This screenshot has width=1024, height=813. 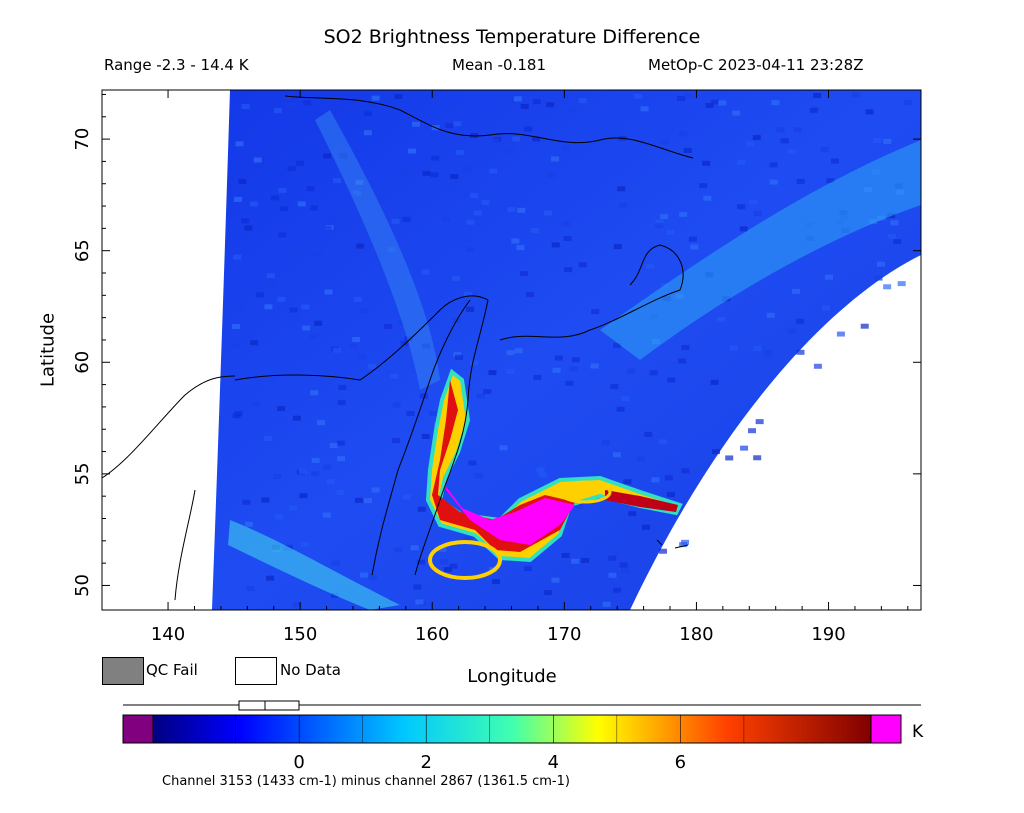 I want to click on x-tick-label: 150, so click(x=300, y=634).